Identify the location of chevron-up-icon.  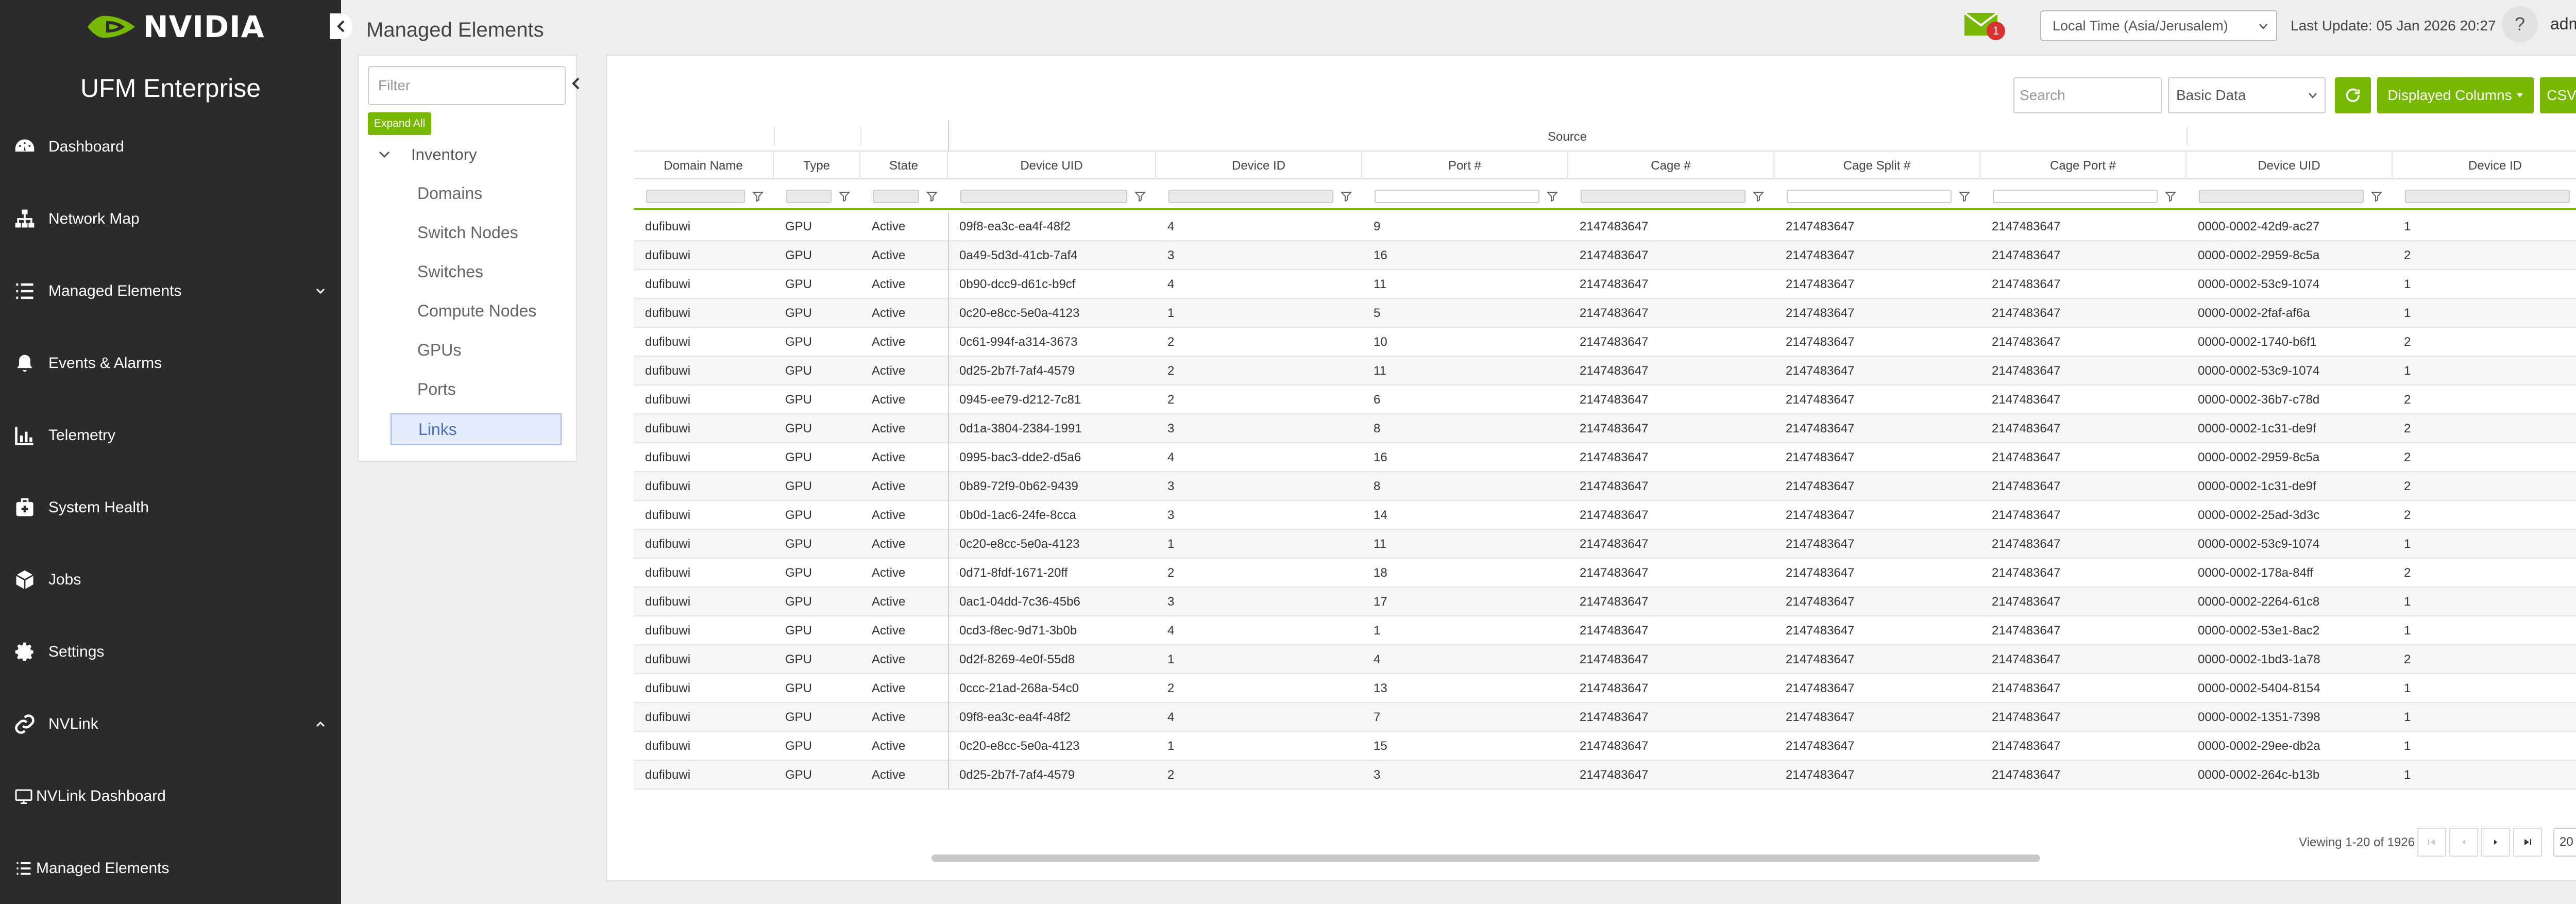
(320, 724).